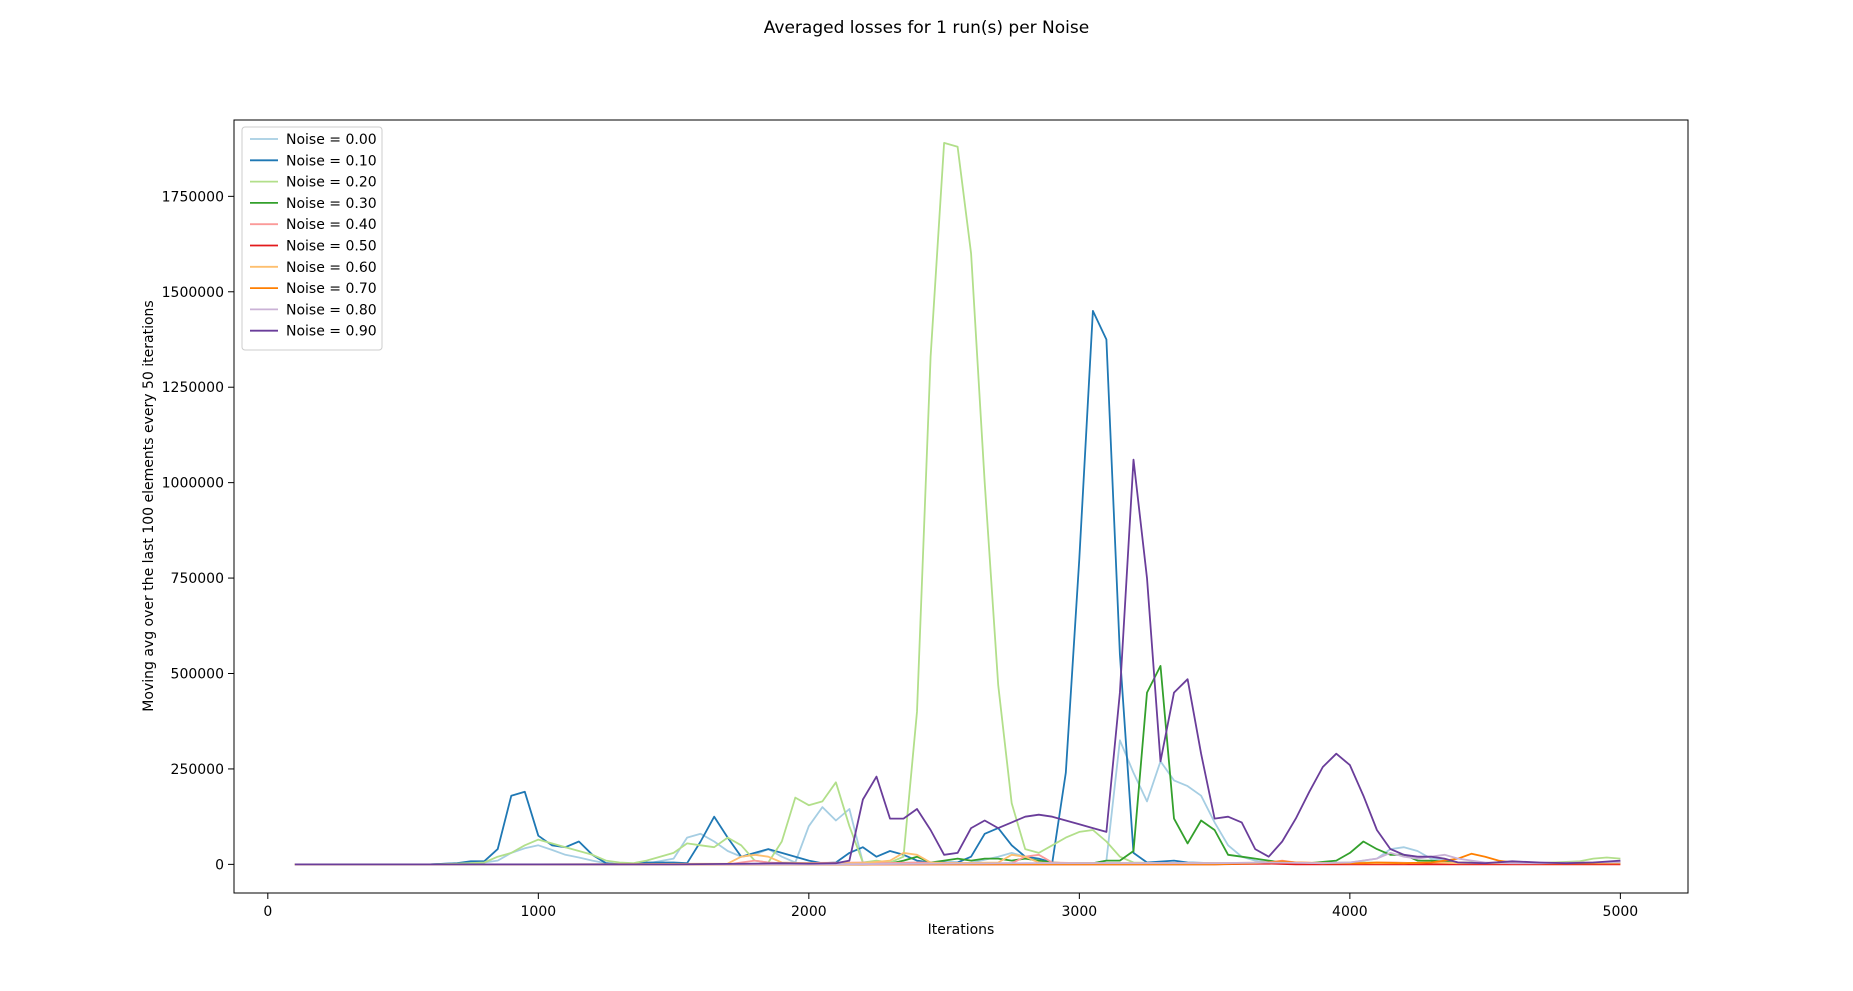 The height and width of the screenshot is (991, 1853). What do you see at coordinates (1350, 912) in the screenshot?
I see `x-tick-label: 4000` at bounding box center [1350, 912].